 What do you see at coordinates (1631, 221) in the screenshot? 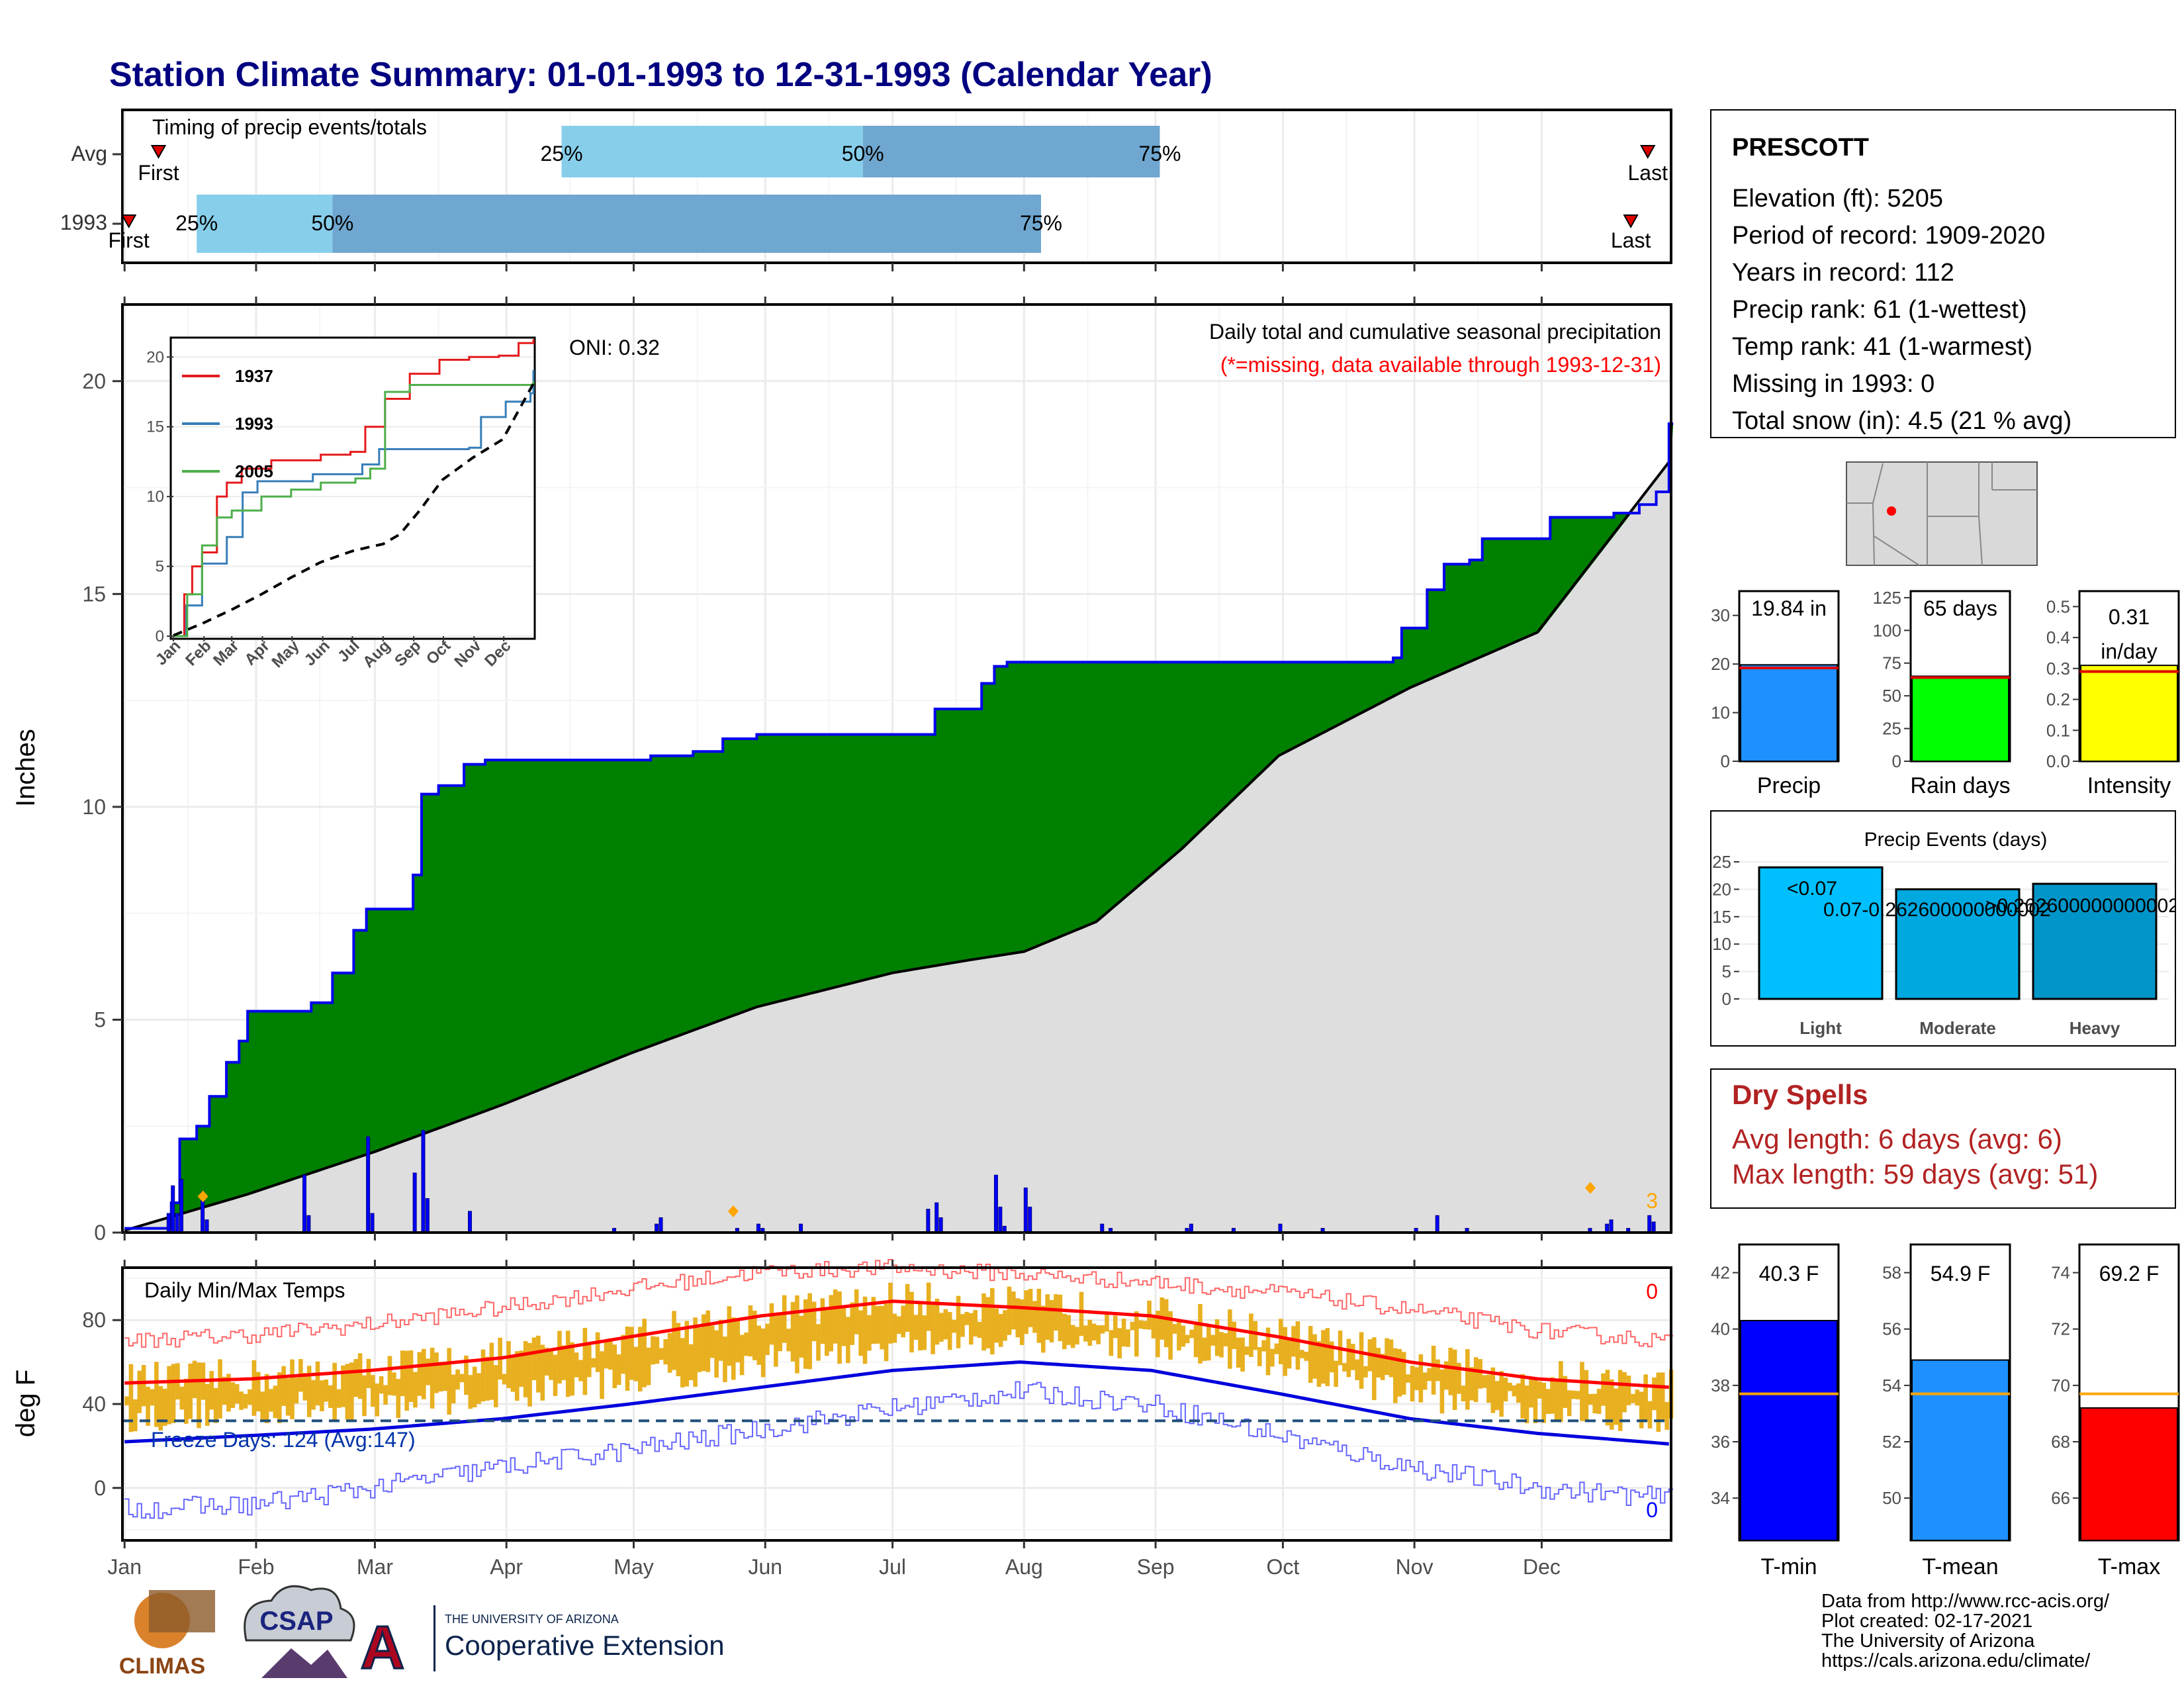
I see `timing-marker-icon` at bounding box center [1631, 221].